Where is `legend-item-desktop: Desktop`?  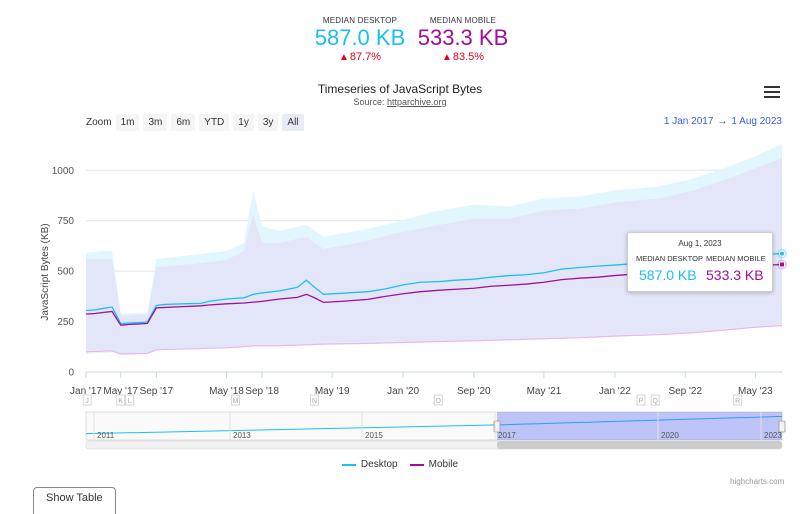 legend-item-desktop: Desktop is located at coordinates (369, 464).